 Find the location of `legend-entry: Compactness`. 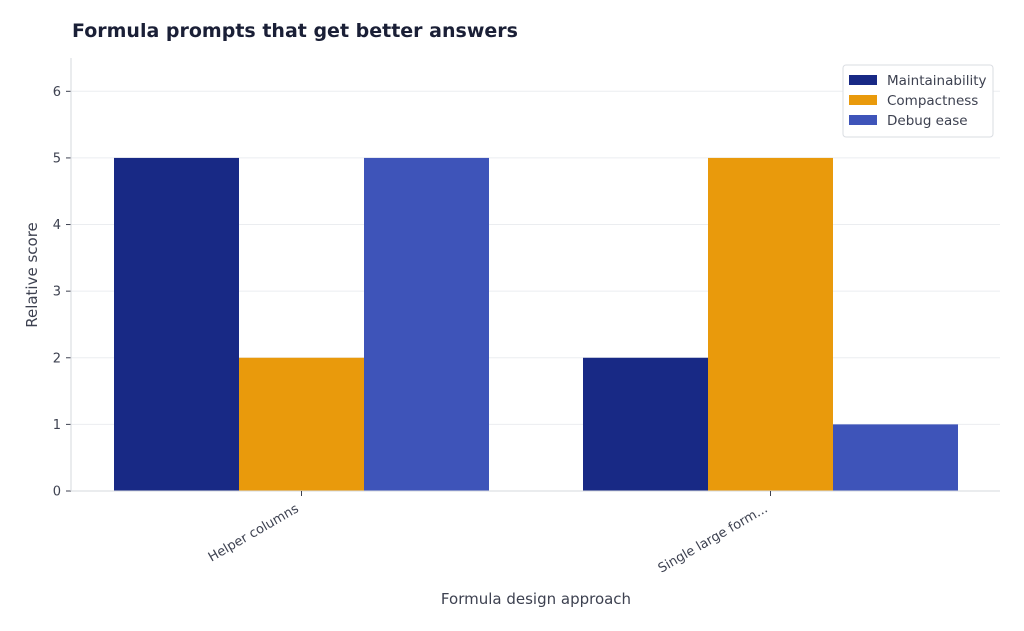

legend-entry: Compactness is located at coordinates (932, 101).